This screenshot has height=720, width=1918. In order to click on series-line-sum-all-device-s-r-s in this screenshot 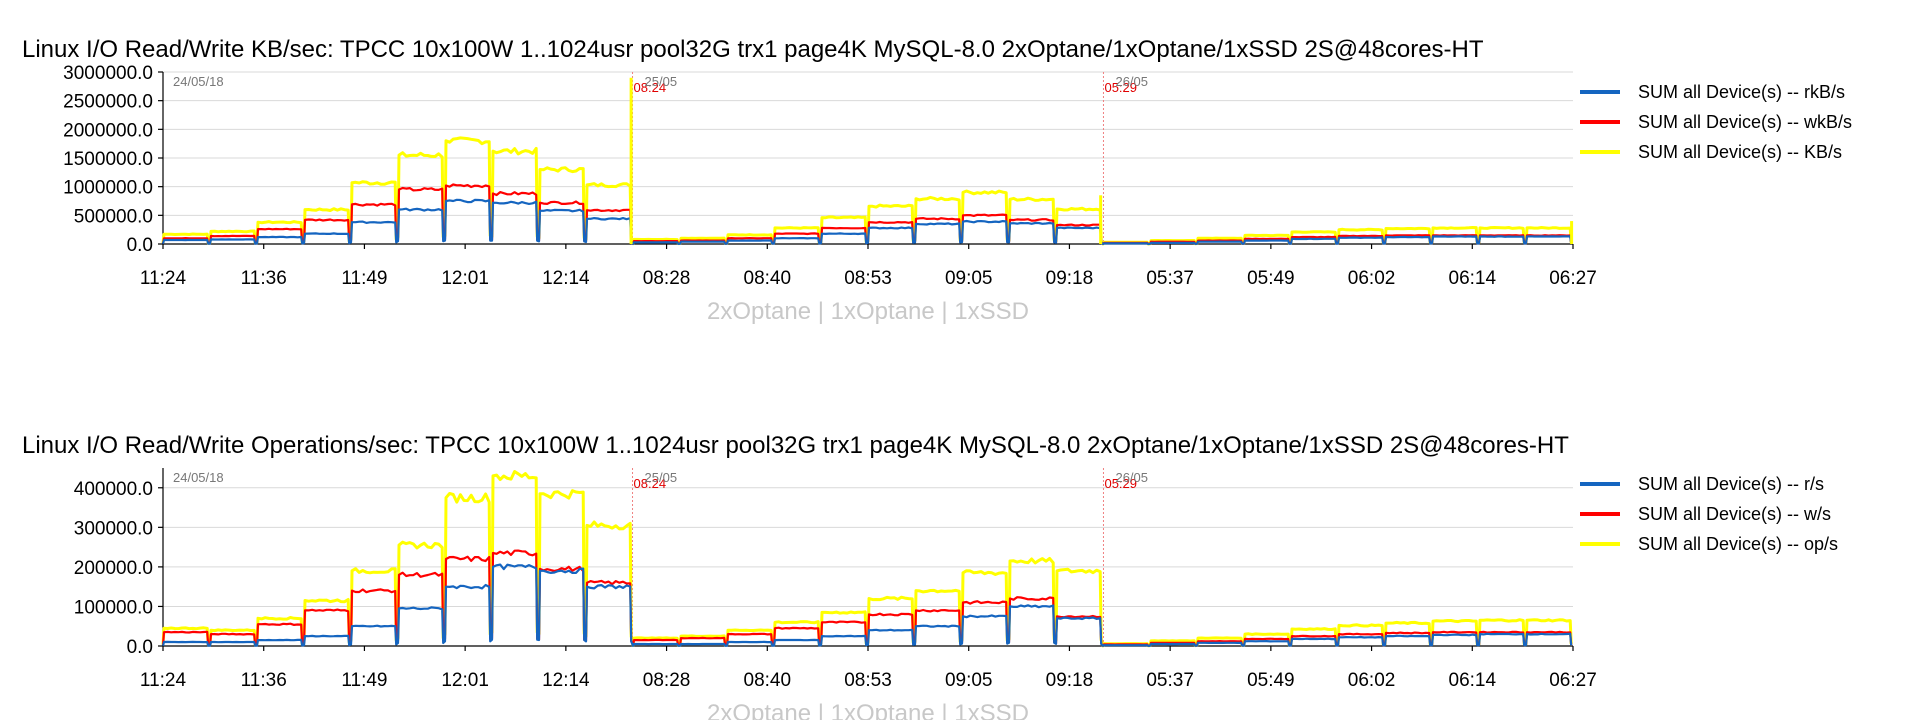, I will do `click(867, 605)`.